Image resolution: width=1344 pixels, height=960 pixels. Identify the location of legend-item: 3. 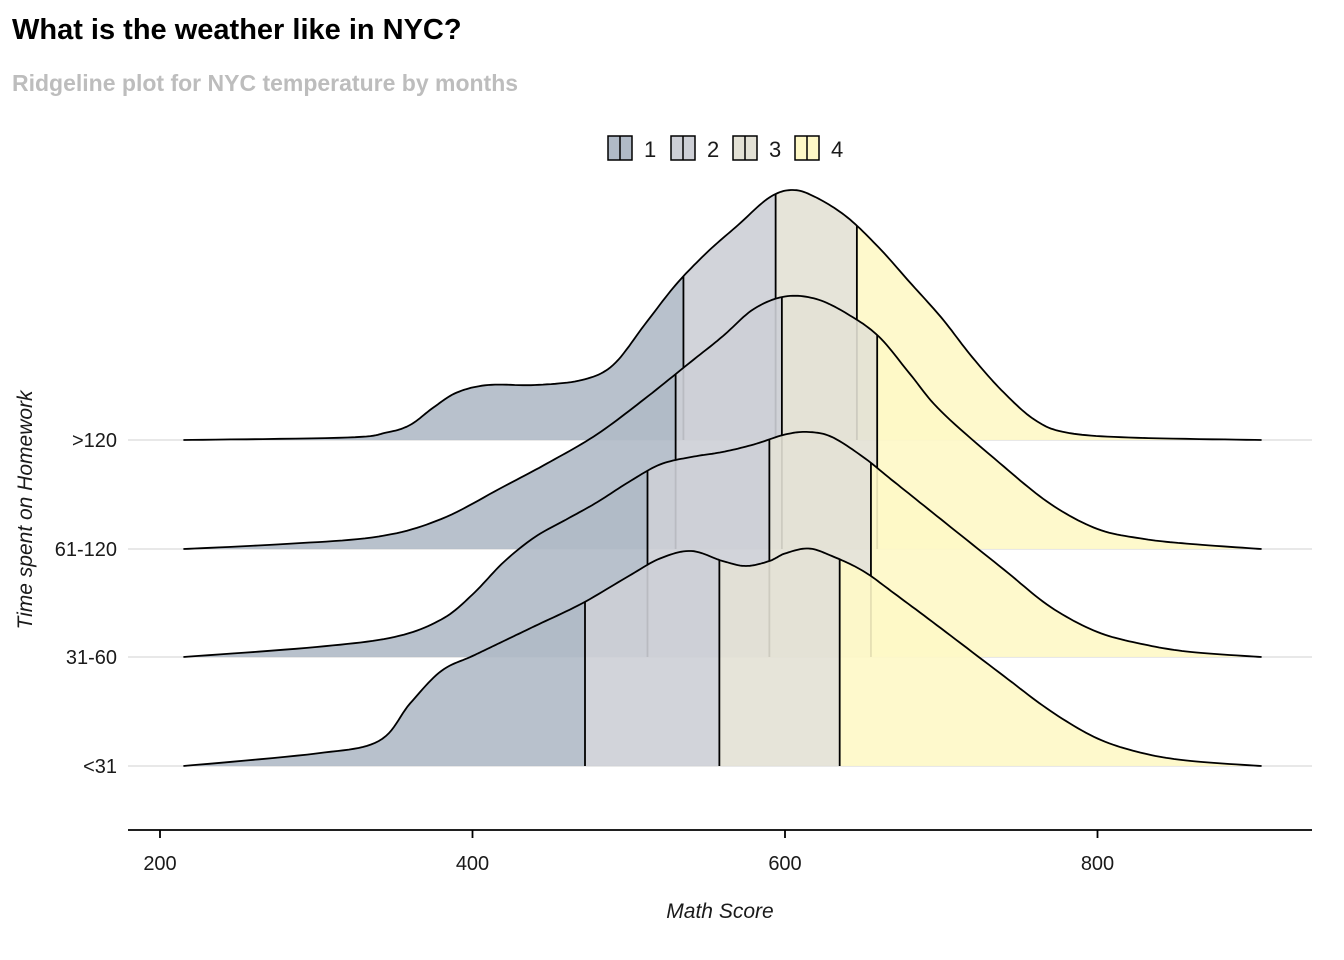
(756, 148).